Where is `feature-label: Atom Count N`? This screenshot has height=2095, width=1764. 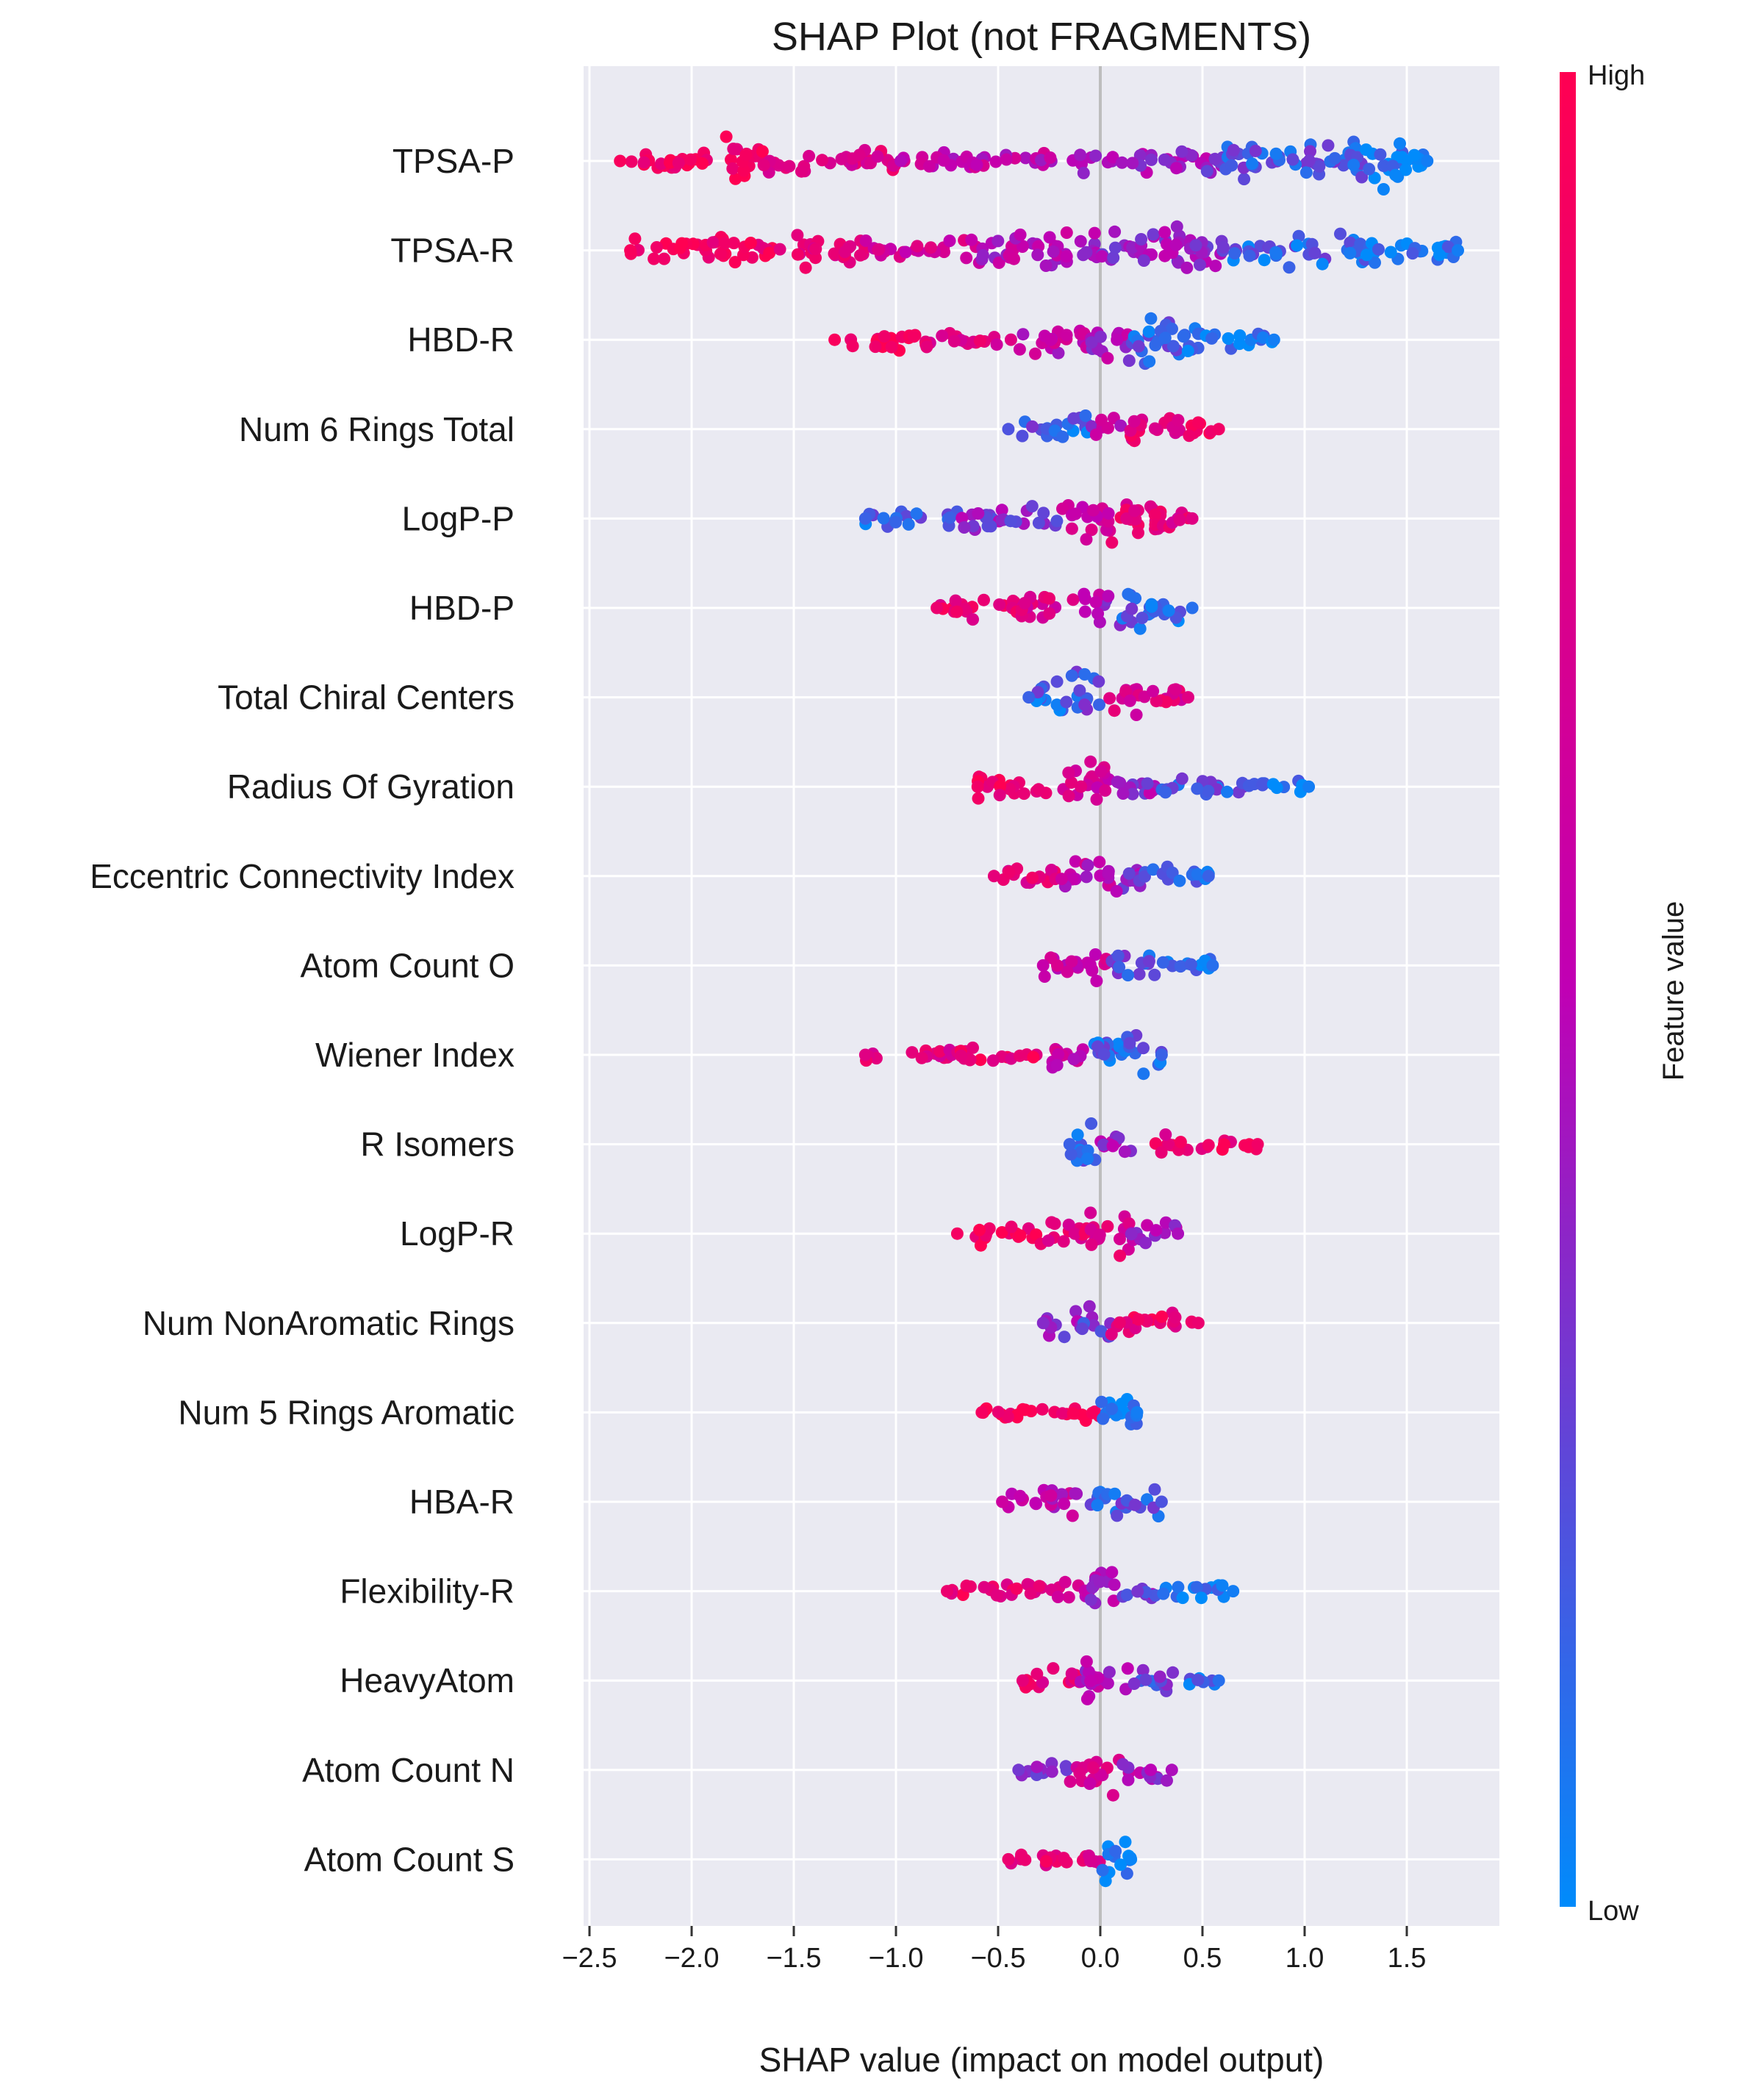
feature-label: Atom Count N is located at coordinates (408, 1770).